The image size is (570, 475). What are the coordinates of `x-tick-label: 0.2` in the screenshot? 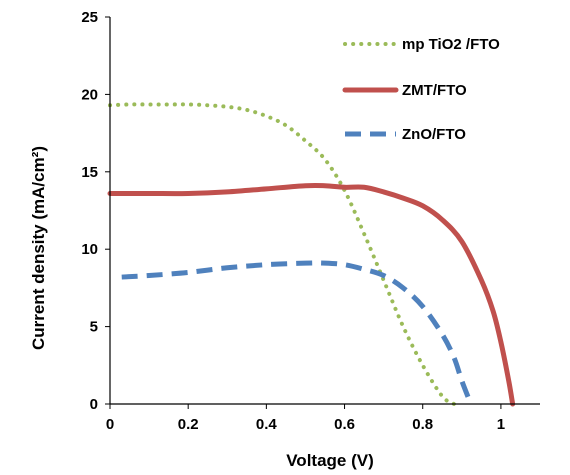 It's located at (188, 424).